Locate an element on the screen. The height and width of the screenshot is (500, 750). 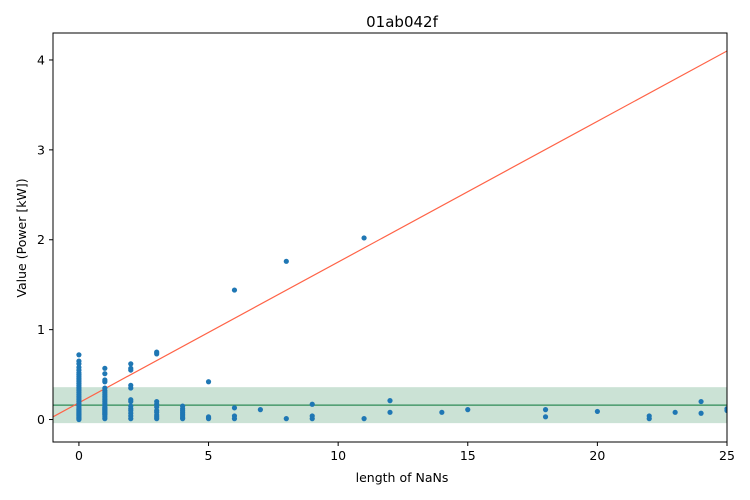
x-tick-label: 0 is located at coordinates (79, 455).